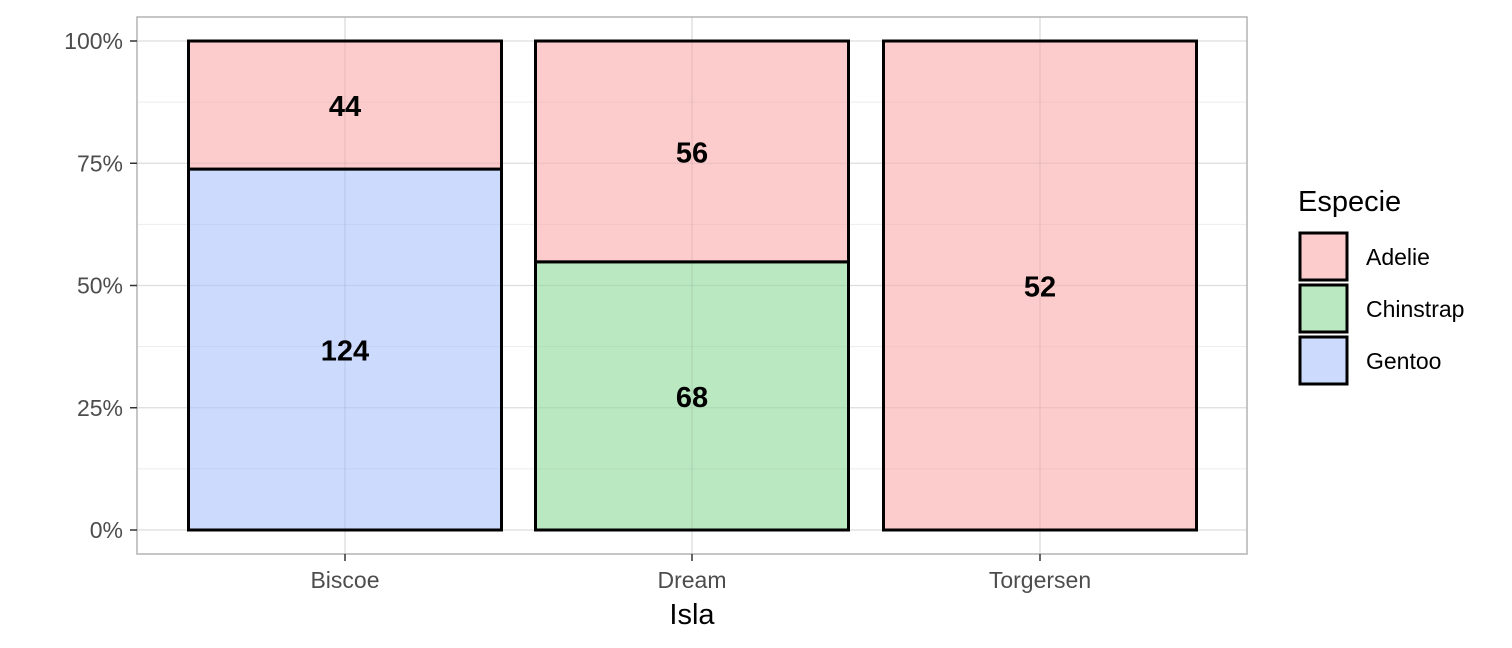 This screenshot has width=1512, height=648. I want to click on x-tick-label-biscoe: Biscoe, so click(344, 580).